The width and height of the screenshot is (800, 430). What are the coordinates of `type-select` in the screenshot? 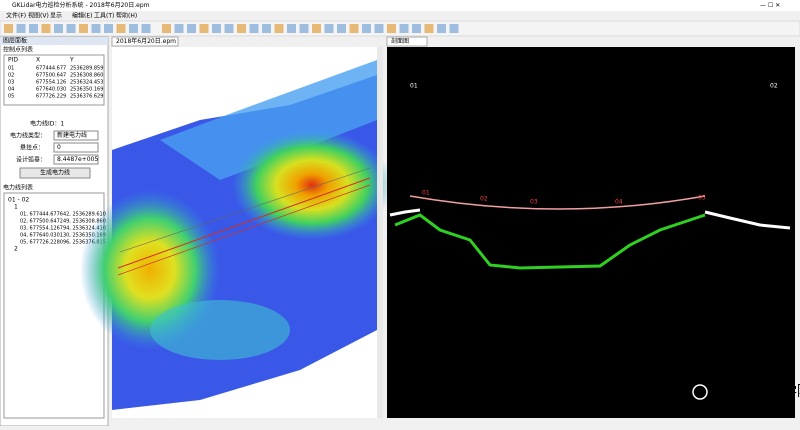 It's located at (76, 135).